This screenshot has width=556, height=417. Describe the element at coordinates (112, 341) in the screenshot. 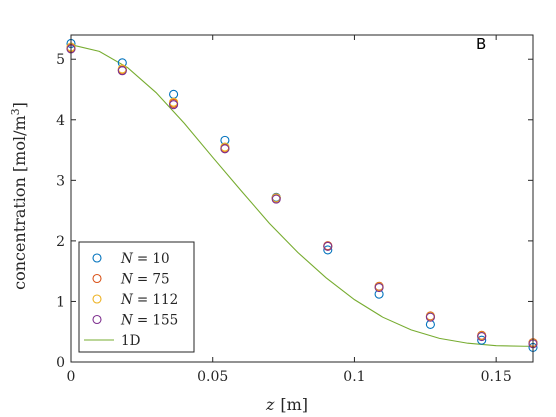

I see `legend-item-1d: 1D` at that location.